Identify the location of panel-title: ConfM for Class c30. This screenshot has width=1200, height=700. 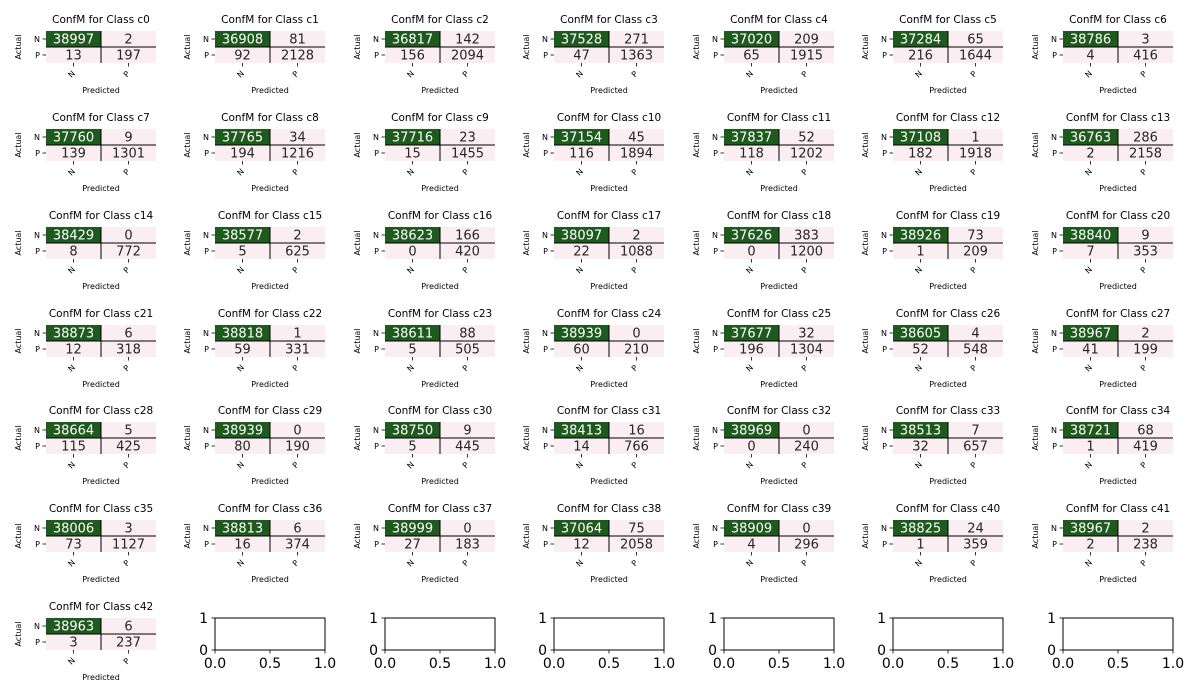
(440, 411).